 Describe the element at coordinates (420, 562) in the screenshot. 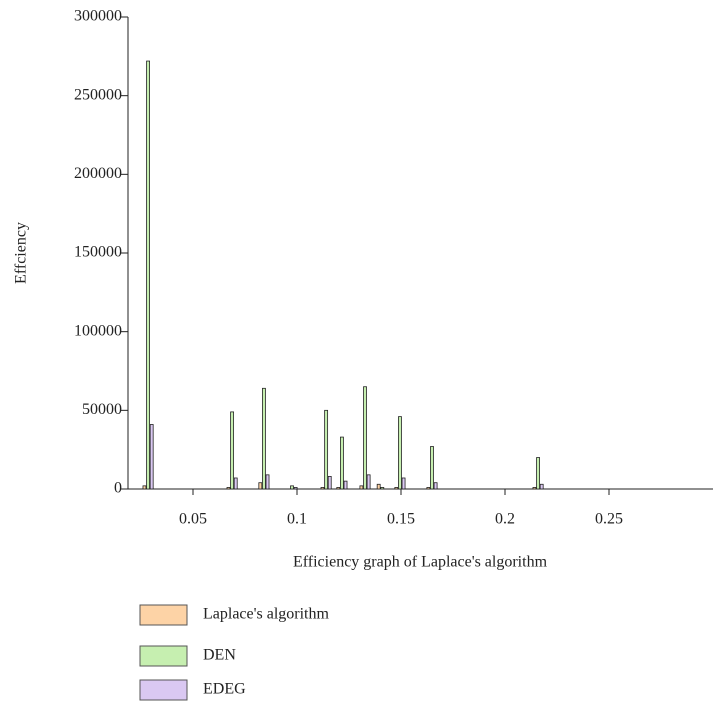

I see `x-axis-label: Efficiency graph of Laplace's algorithm` at that location.